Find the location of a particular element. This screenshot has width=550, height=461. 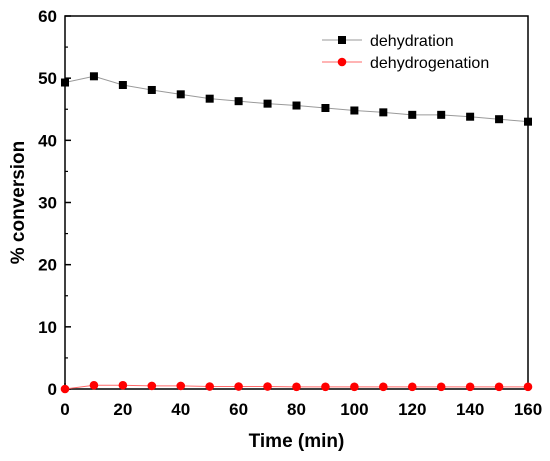

x-tick-label: 140 is located at coordinates (470, 409).